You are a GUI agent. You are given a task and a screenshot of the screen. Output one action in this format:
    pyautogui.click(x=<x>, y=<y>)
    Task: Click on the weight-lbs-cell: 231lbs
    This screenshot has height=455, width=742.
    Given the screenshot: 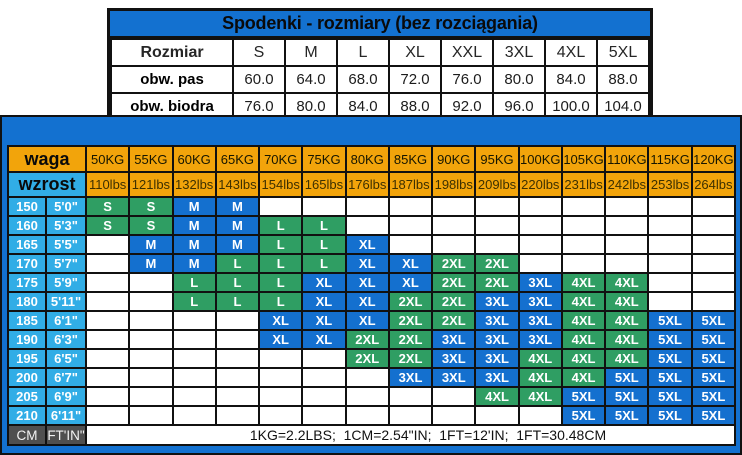 What is the action you would take?
    pyautogui.click(x=583, y=184)
    